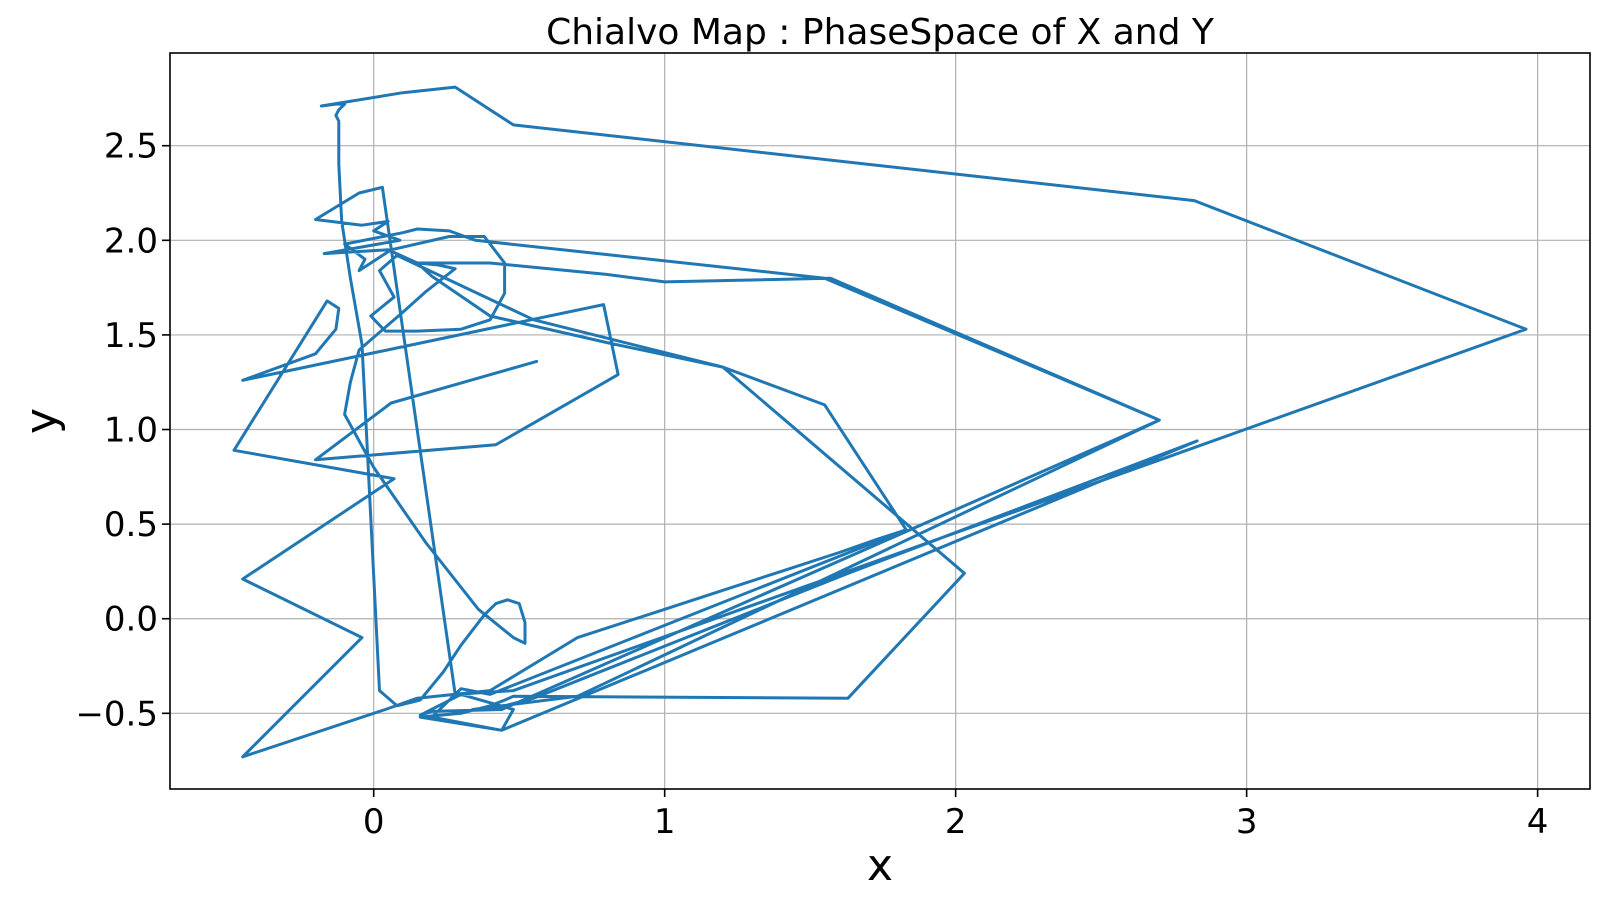  I want to click on x-axis-label: x, so click(880, 865).